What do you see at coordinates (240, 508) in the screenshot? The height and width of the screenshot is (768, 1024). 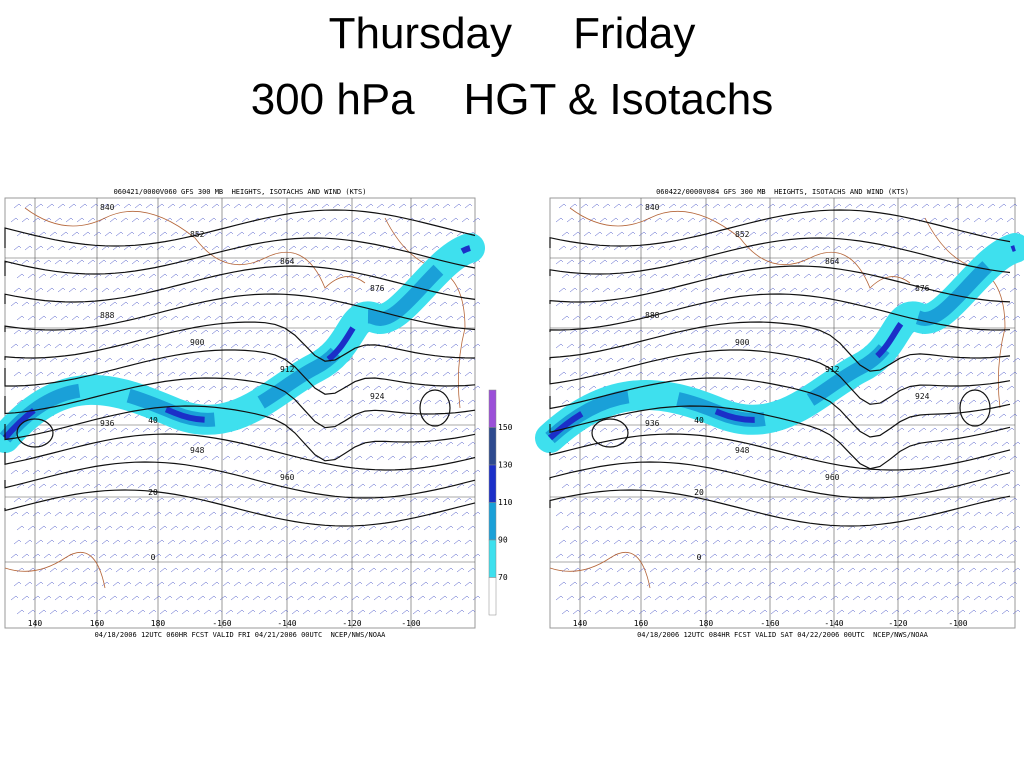 I see `height-contour` at bounding box center [240, 508].